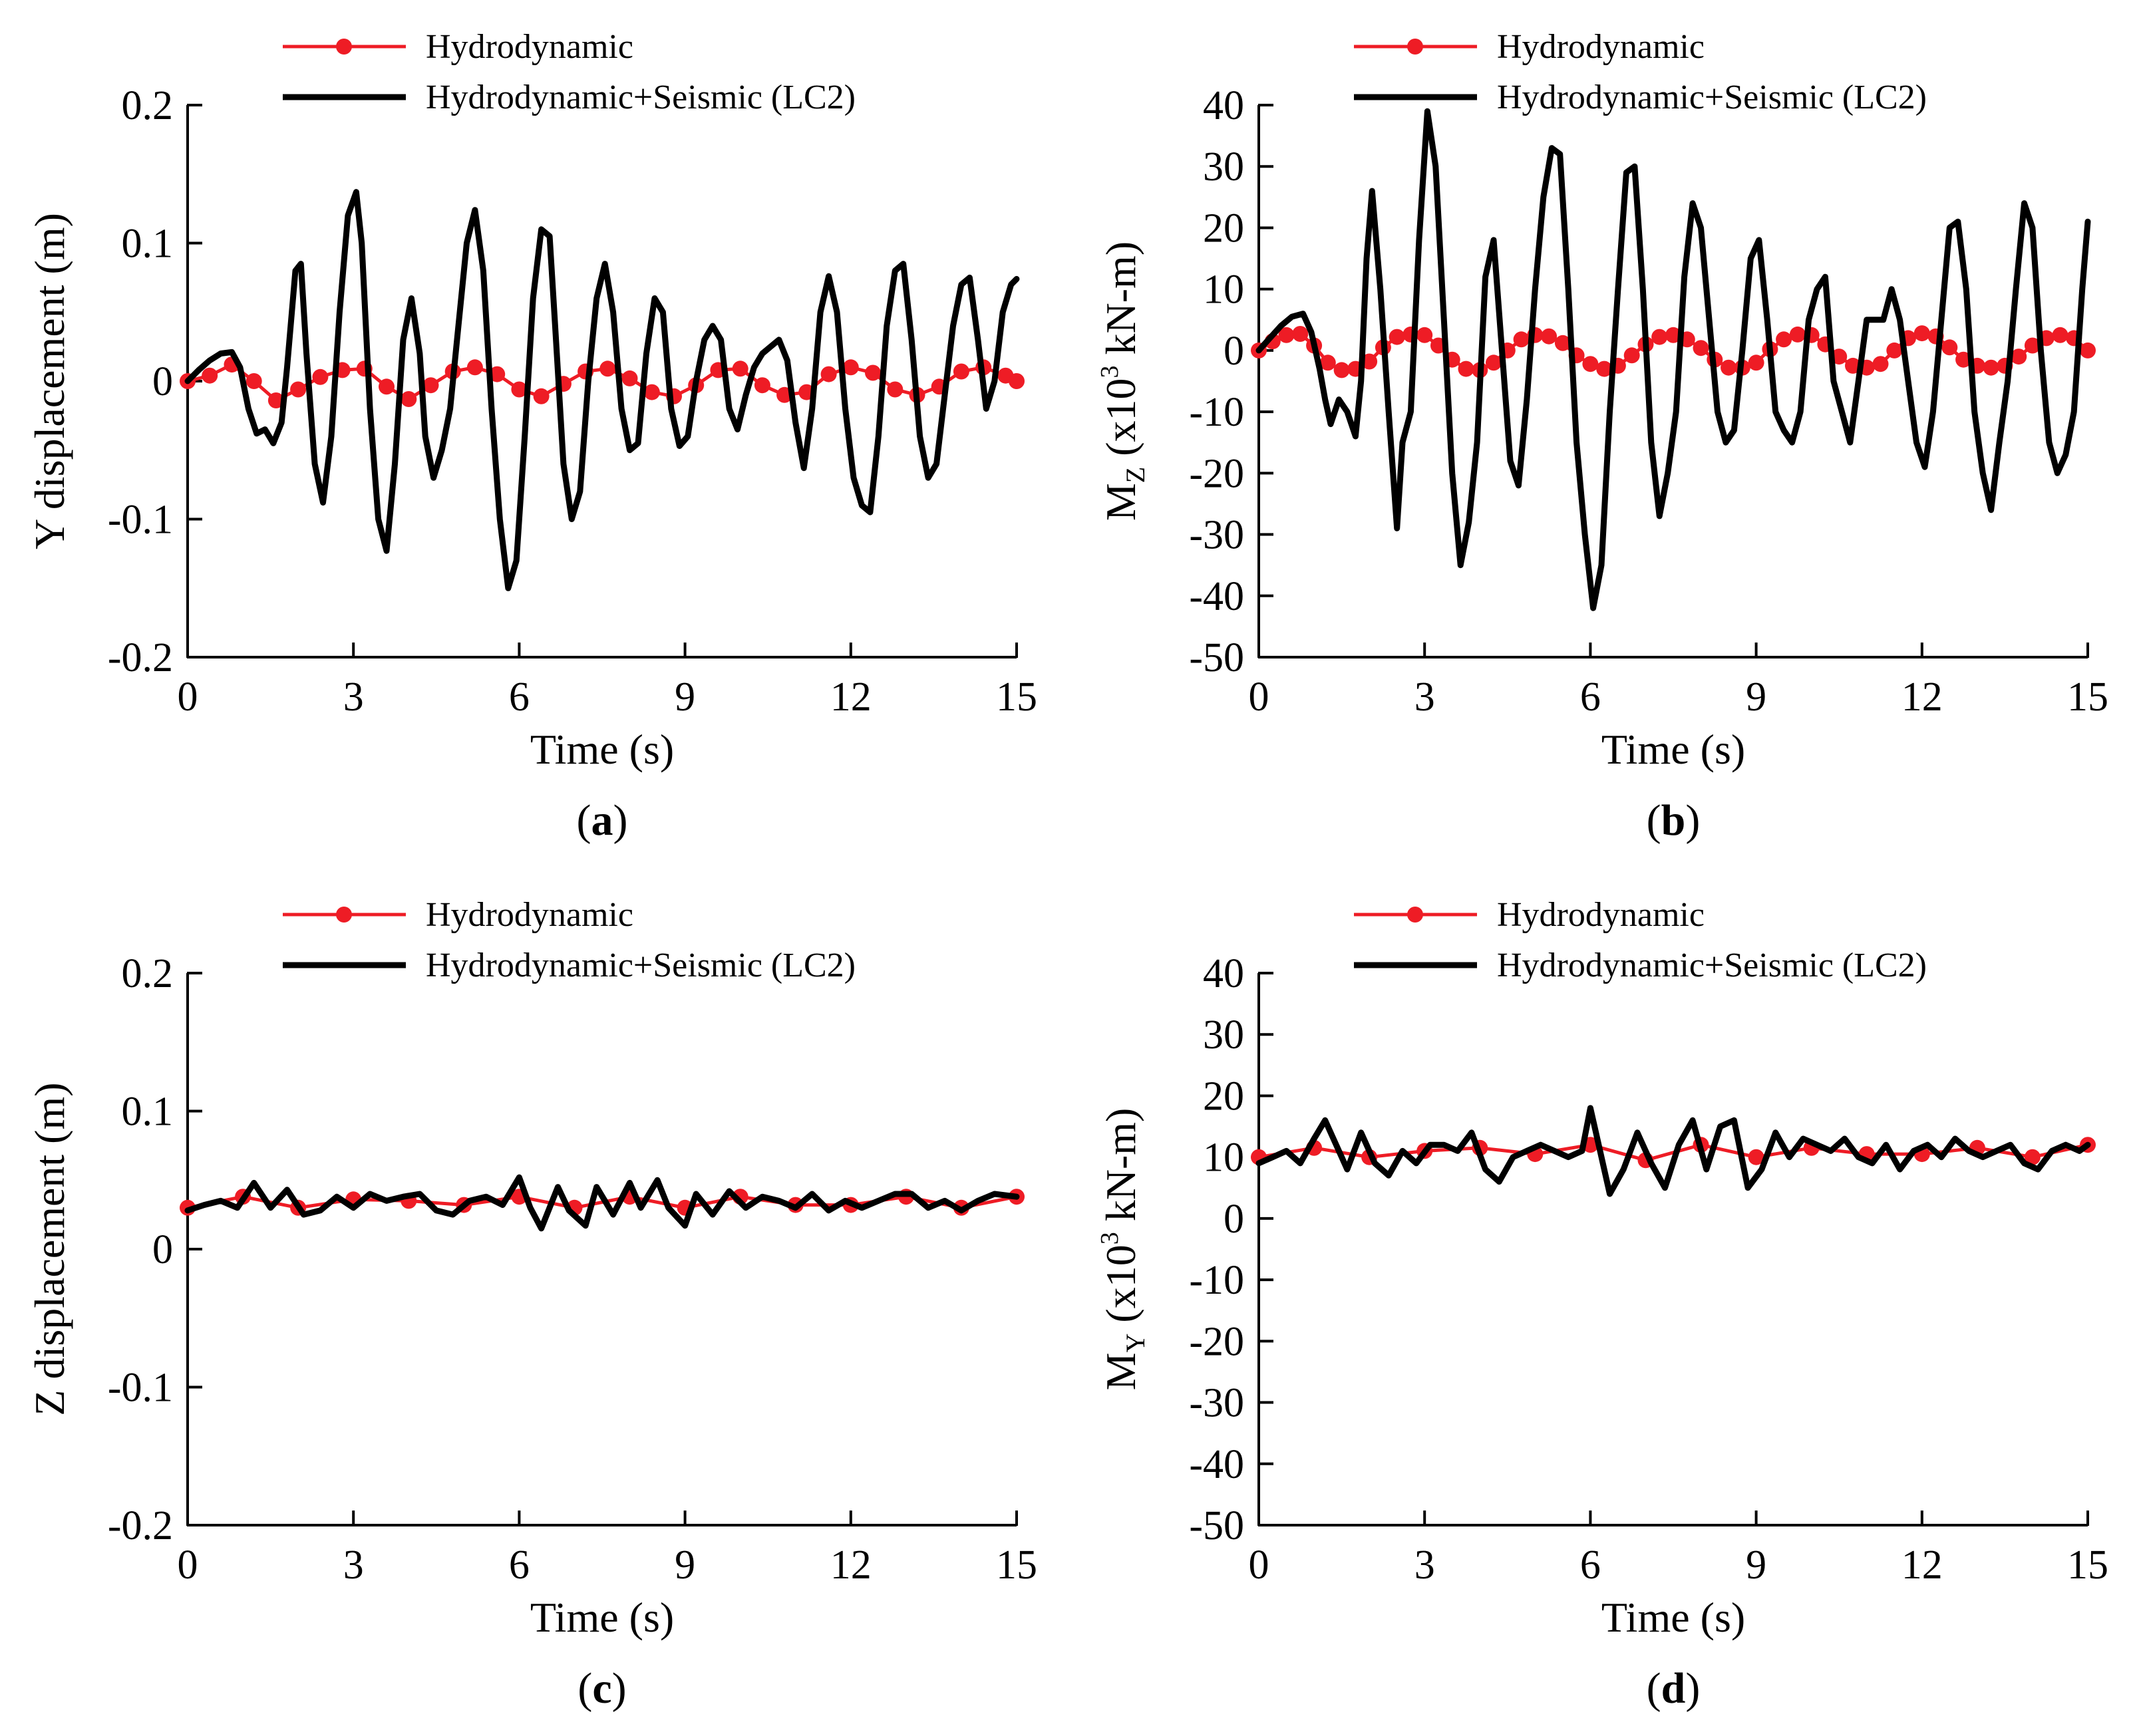  Describe the element at coordinates (1120, 422) in the screenshot. I see `y-title-middle: (x10` at that location.